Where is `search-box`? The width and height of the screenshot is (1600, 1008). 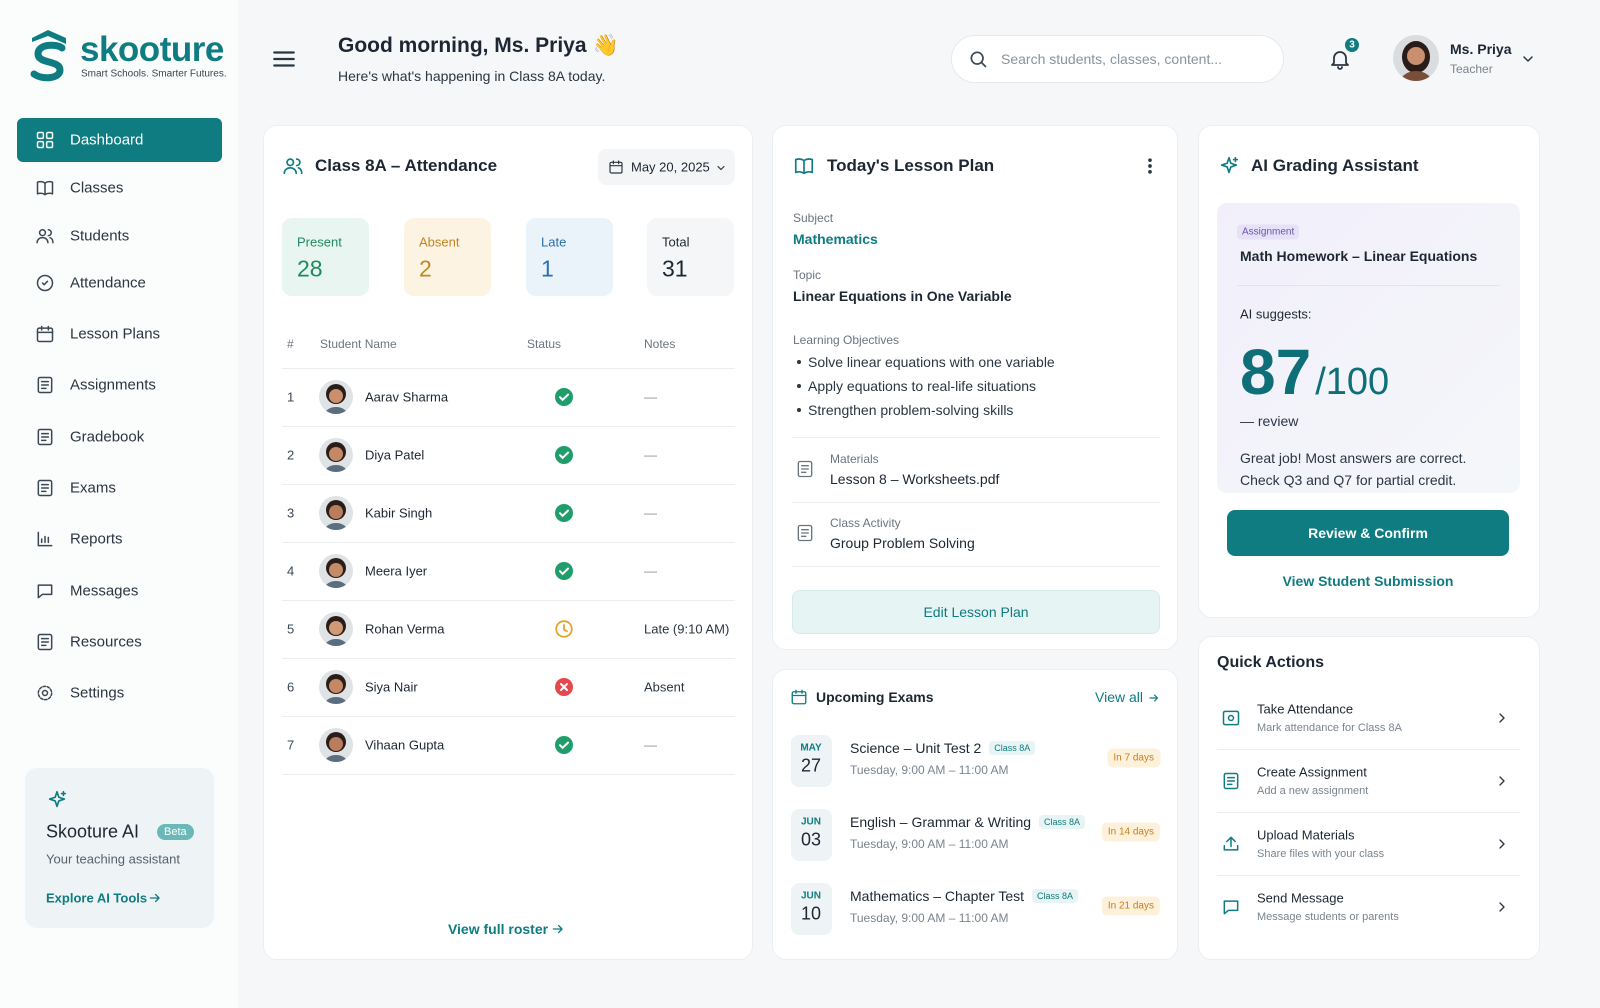
search-box is located at coordinates (1117, 59).